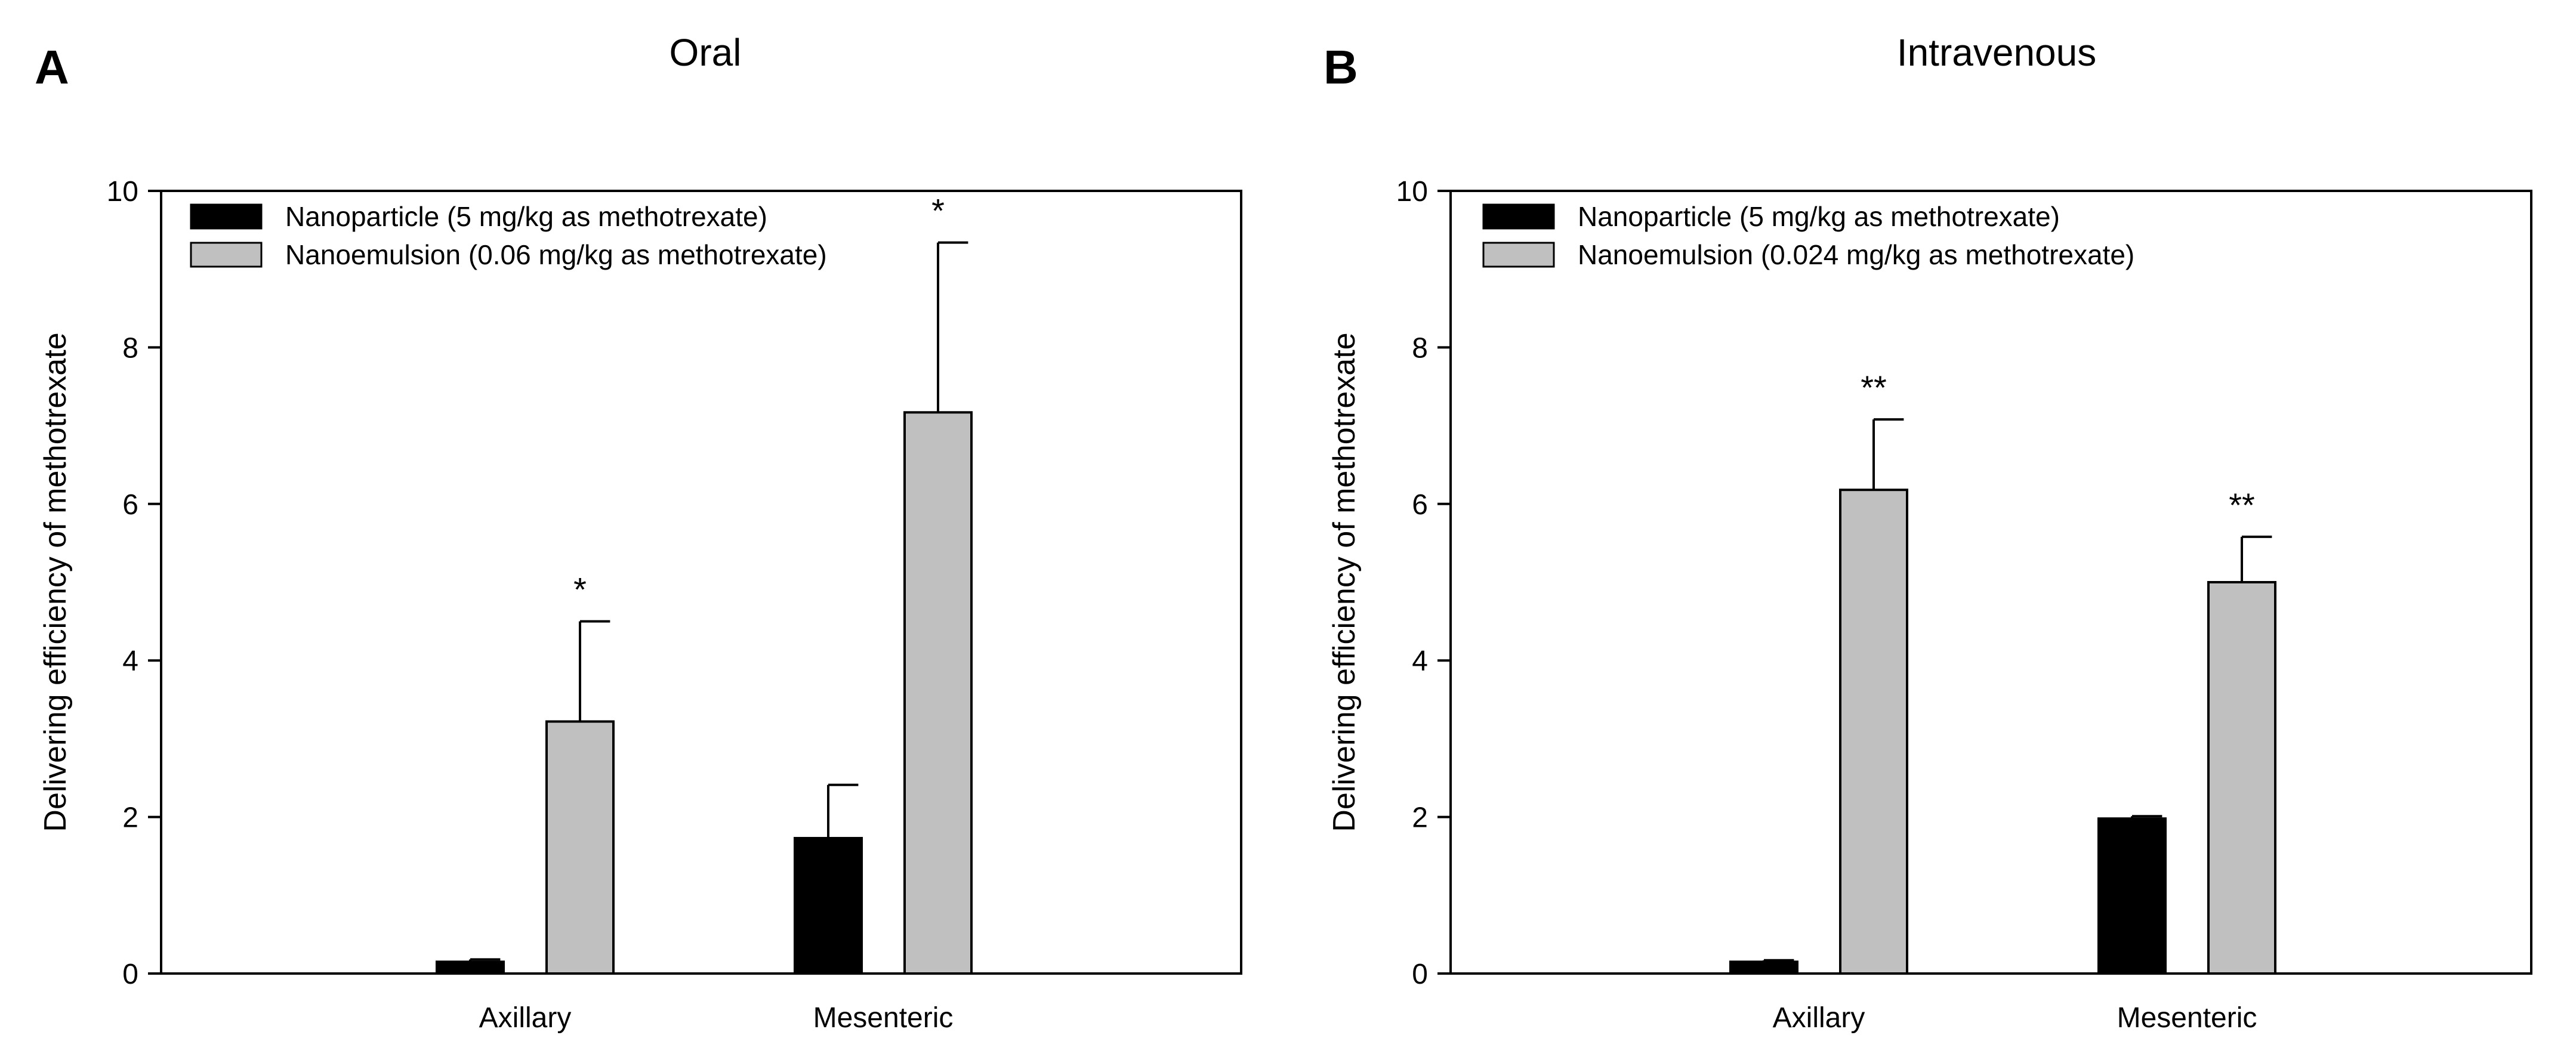 The image size is (2576, 1063). What do you see at coordinates (1341, 67) in the screenshot?
I see `panel-letter: B` at bounding box center [1341, 67].